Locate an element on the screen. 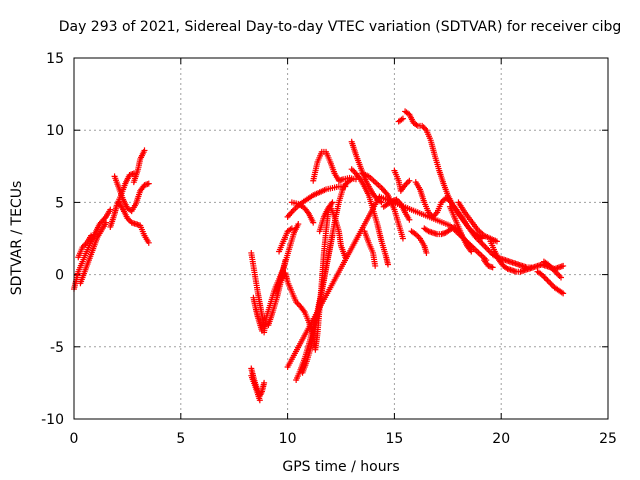 Image resolution: width=640 pixels, height=480 pixels. y-tick-label: 10 is located at coordinates (55, 131).